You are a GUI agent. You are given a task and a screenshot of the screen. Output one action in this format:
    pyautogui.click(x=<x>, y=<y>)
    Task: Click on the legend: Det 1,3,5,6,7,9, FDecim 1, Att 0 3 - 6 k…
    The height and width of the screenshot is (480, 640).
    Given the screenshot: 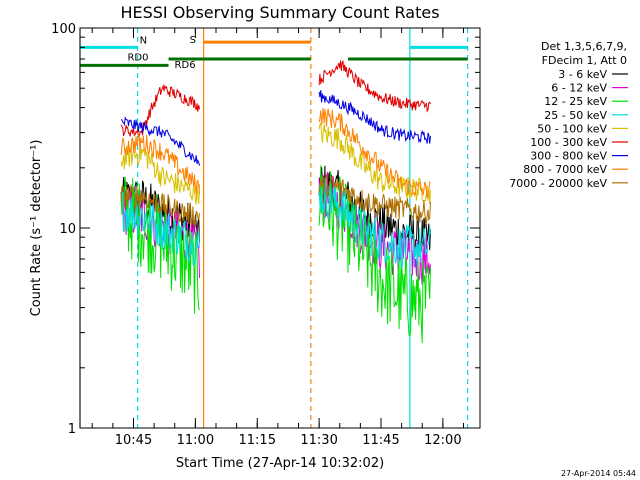 What is the action you would take?
    pyautogui.click(x=568, y=115)
    